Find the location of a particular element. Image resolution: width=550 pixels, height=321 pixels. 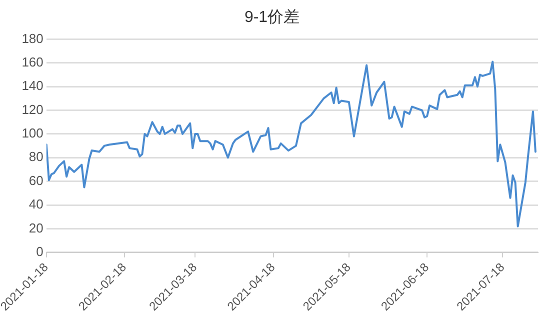

y-tick-label: 80 is located at coordinates (36, 156).